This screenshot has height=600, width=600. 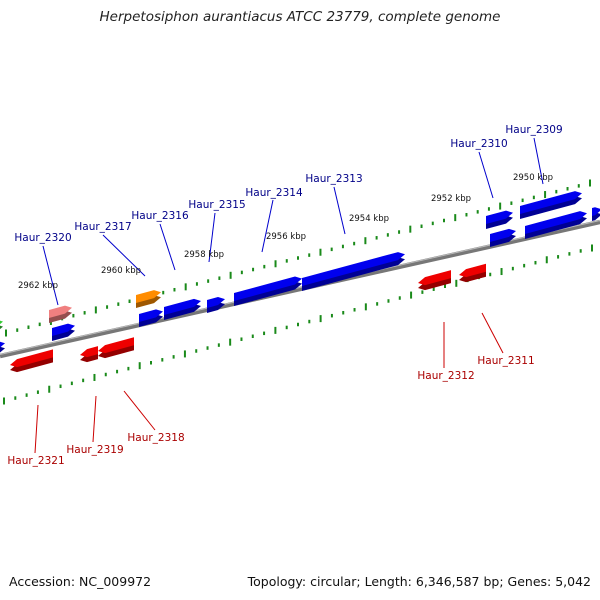 I want to click on forward-label-haur-2313: Haur_2313, so click(x=334, y=204).